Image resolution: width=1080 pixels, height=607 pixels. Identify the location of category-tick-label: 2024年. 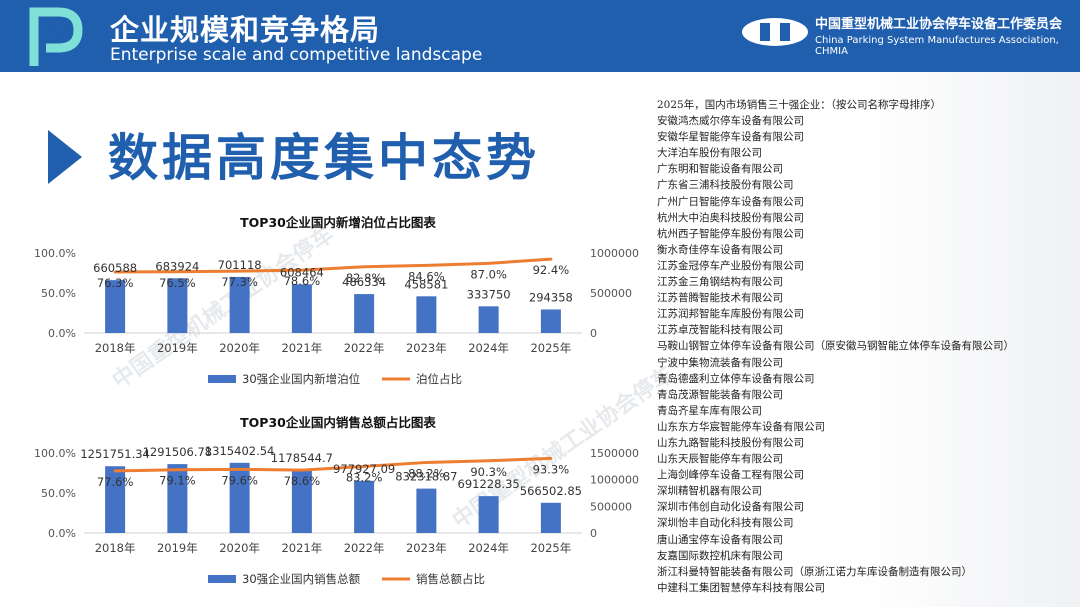
(488, 348).